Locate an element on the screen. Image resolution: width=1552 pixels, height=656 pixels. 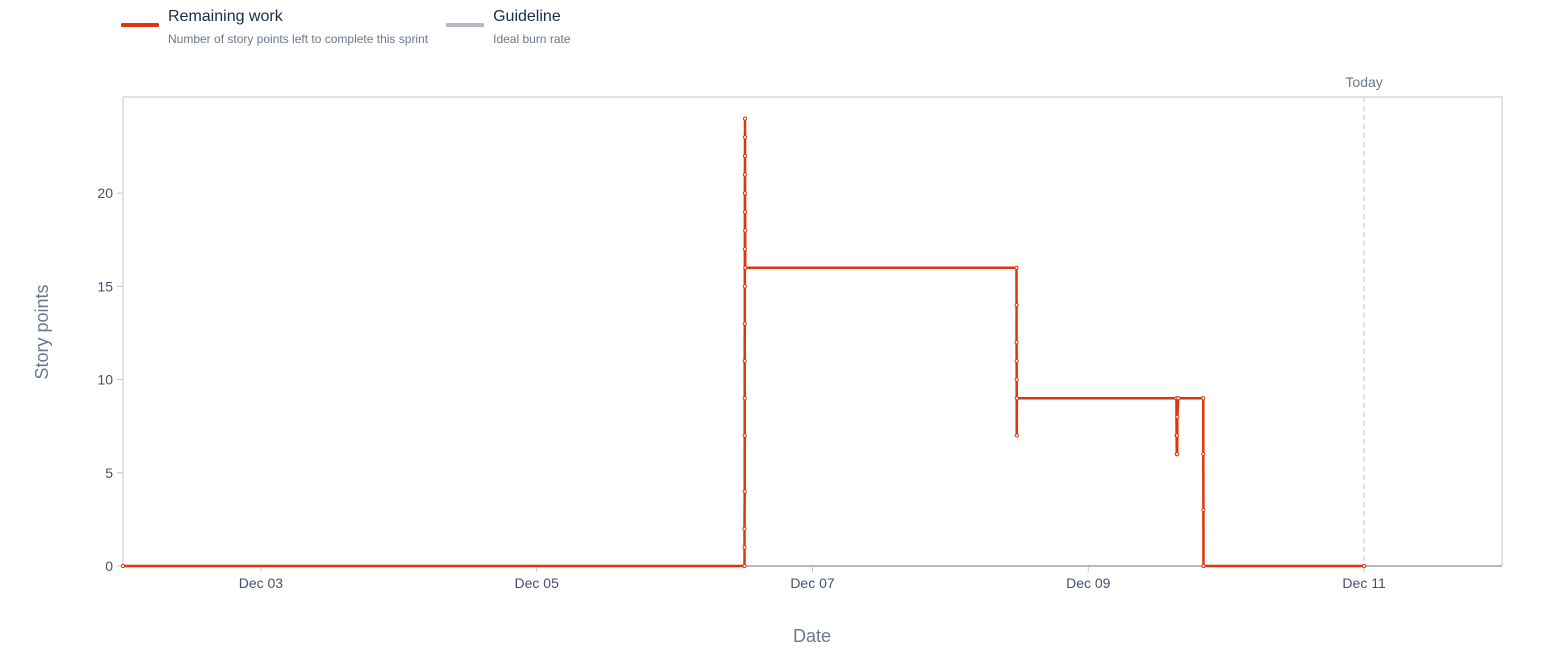
y-axis-ticks: 0 5 10 15 20 is located at coordinates (110, 379).